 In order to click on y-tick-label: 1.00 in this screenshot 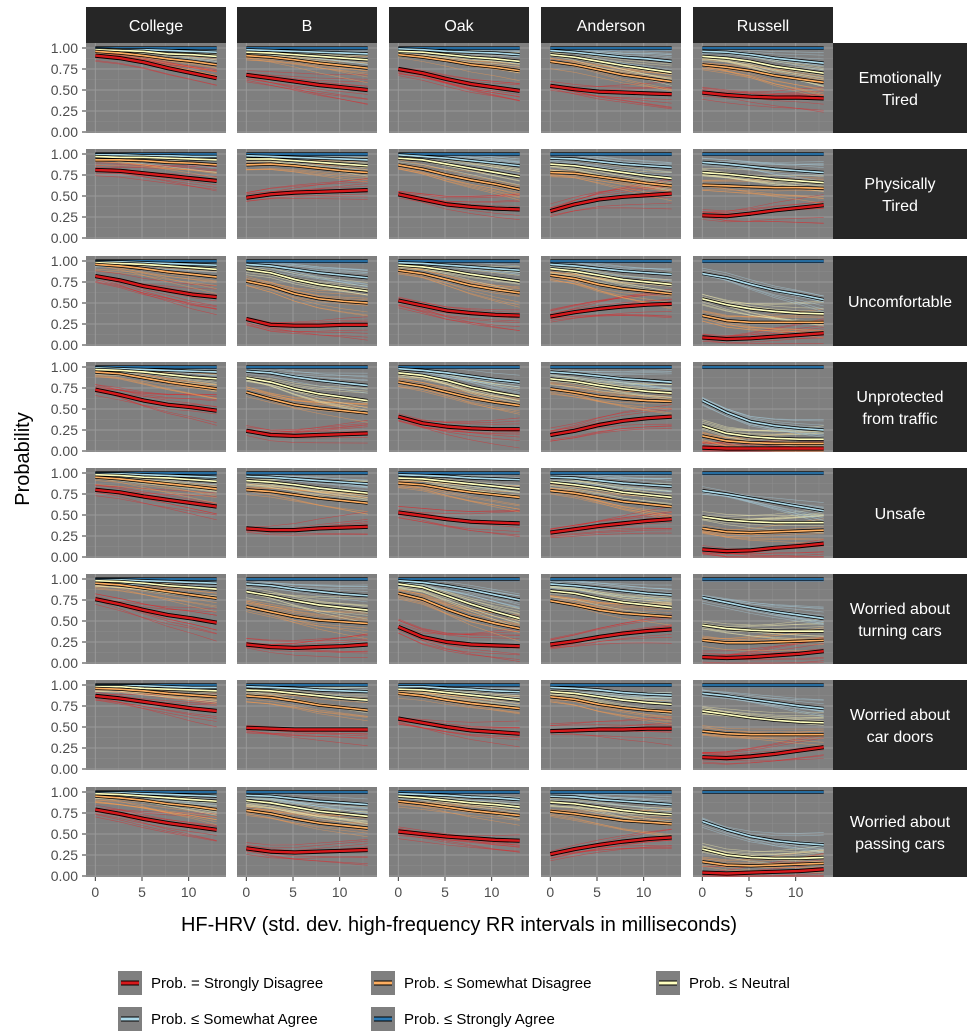, I will do `click(64, 367)`.